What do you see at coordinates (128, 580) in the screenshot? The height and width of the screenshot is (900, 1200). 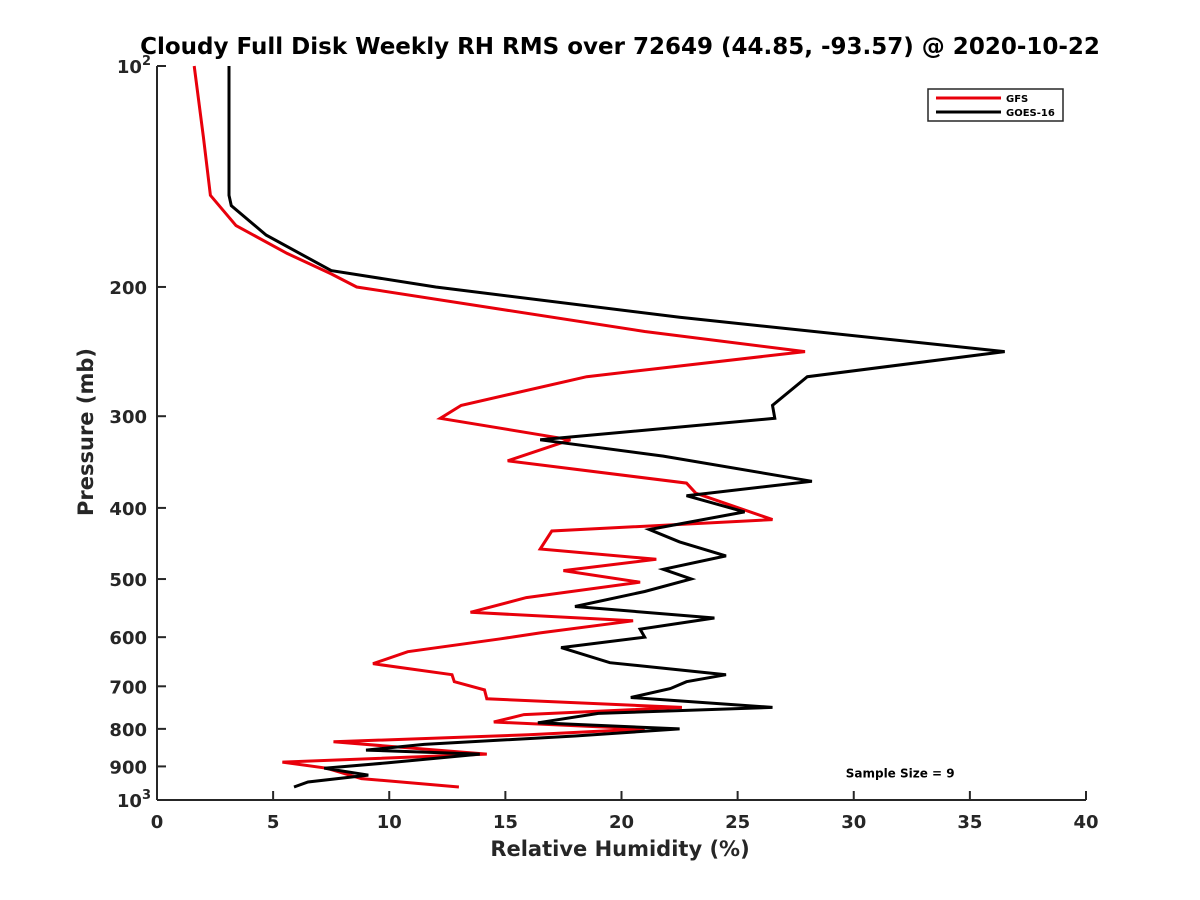 I see `y-tick-label: 500` at bounding box center [128, 580].